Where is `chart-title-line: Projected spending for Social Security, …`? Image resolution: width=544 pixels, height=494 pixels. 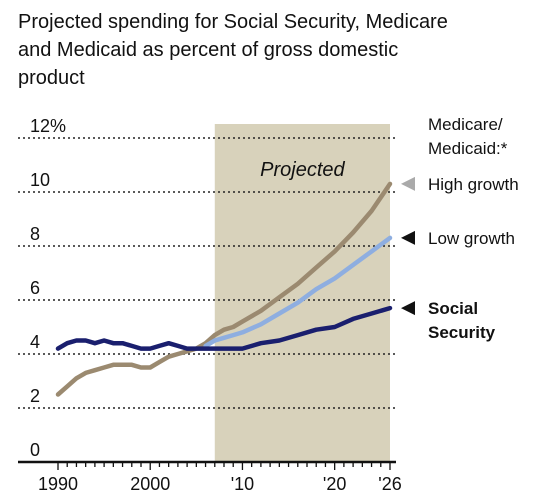 chart-title-line: Projected spending for Social Security, … is located at coordinates (233, 22).